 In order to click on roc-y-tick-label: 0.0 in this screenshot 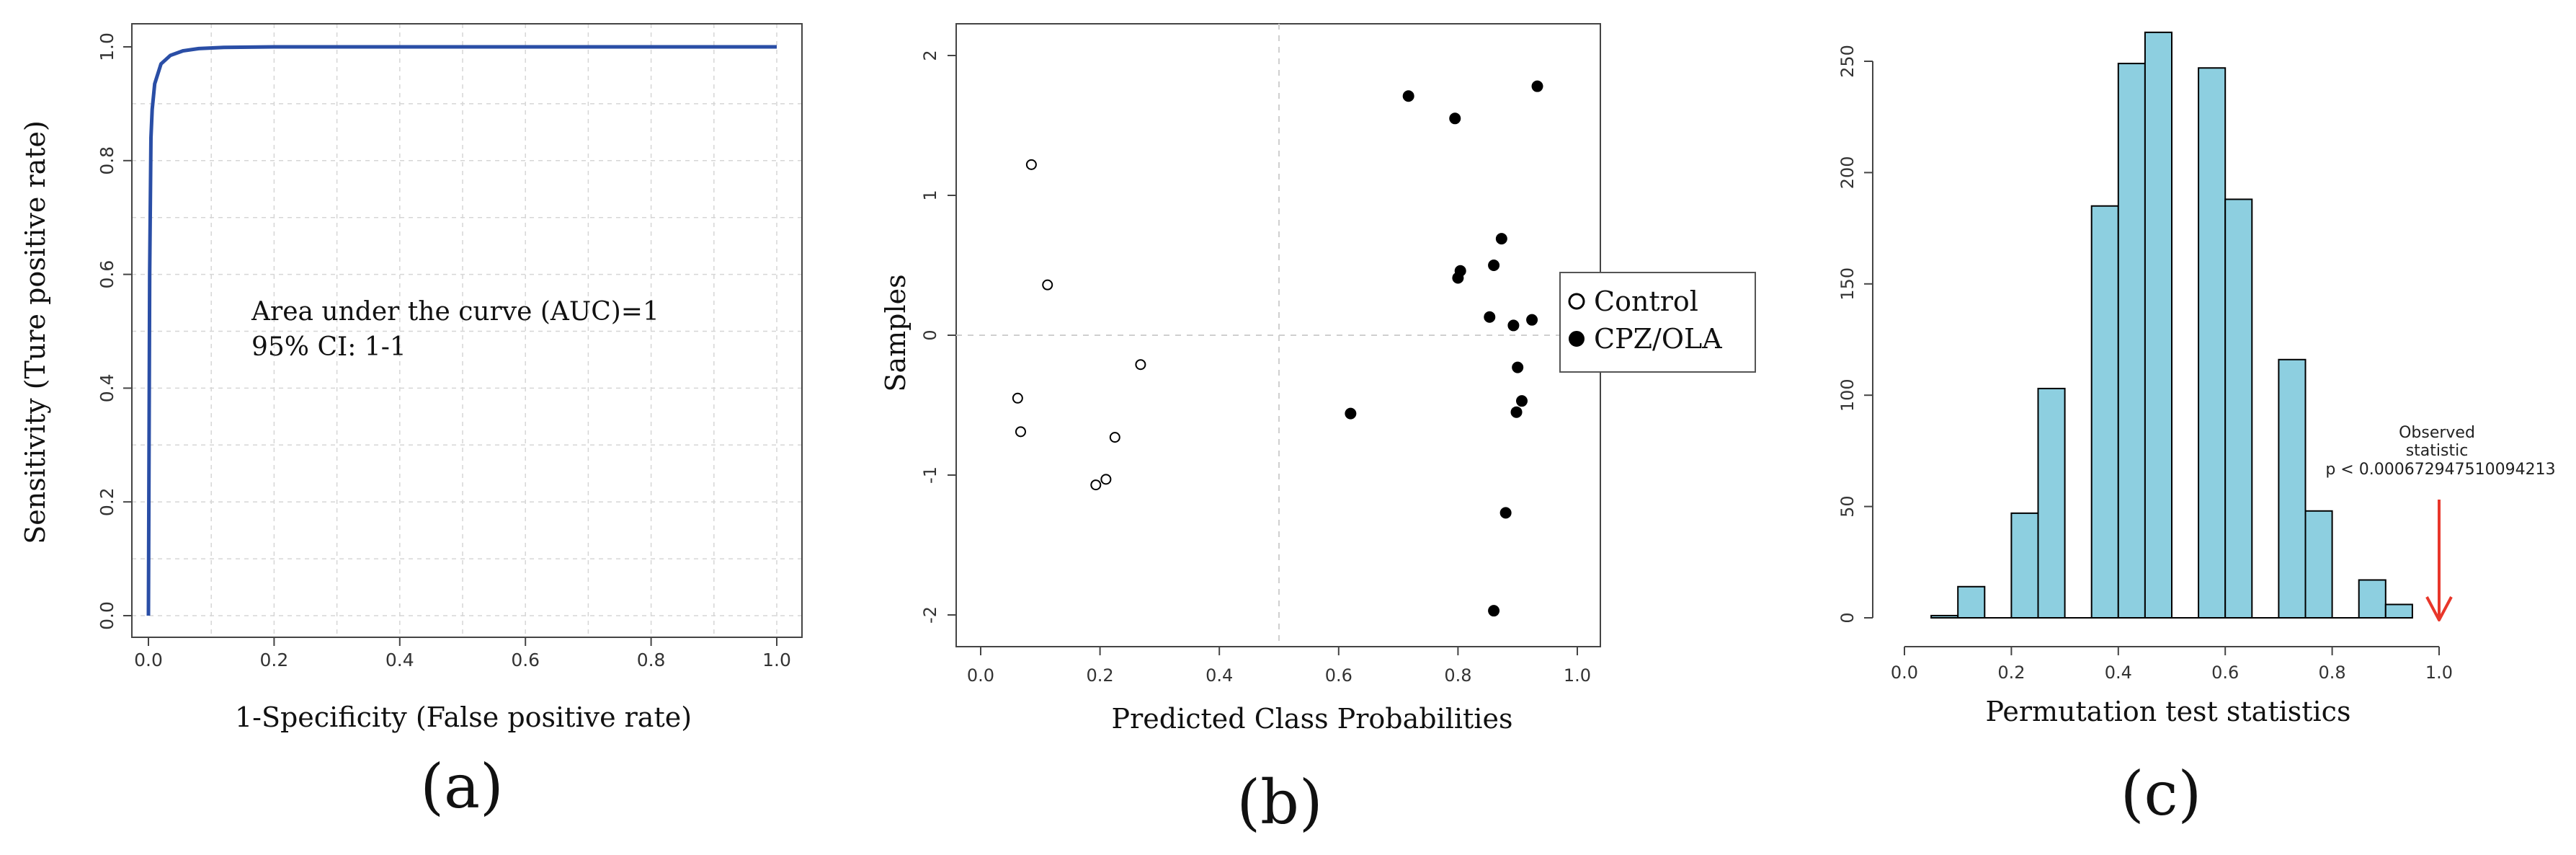, I will do `click(107, 615)`.